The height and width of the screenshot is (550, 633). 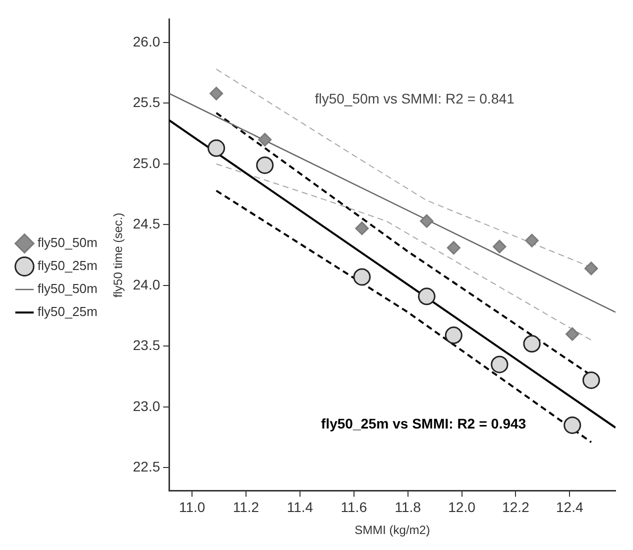 What do you see at coordinates (117, 255) in the screenshot?
I see `y-axis-title: fly50 time (sec.)` at bounding box center [117, 255].